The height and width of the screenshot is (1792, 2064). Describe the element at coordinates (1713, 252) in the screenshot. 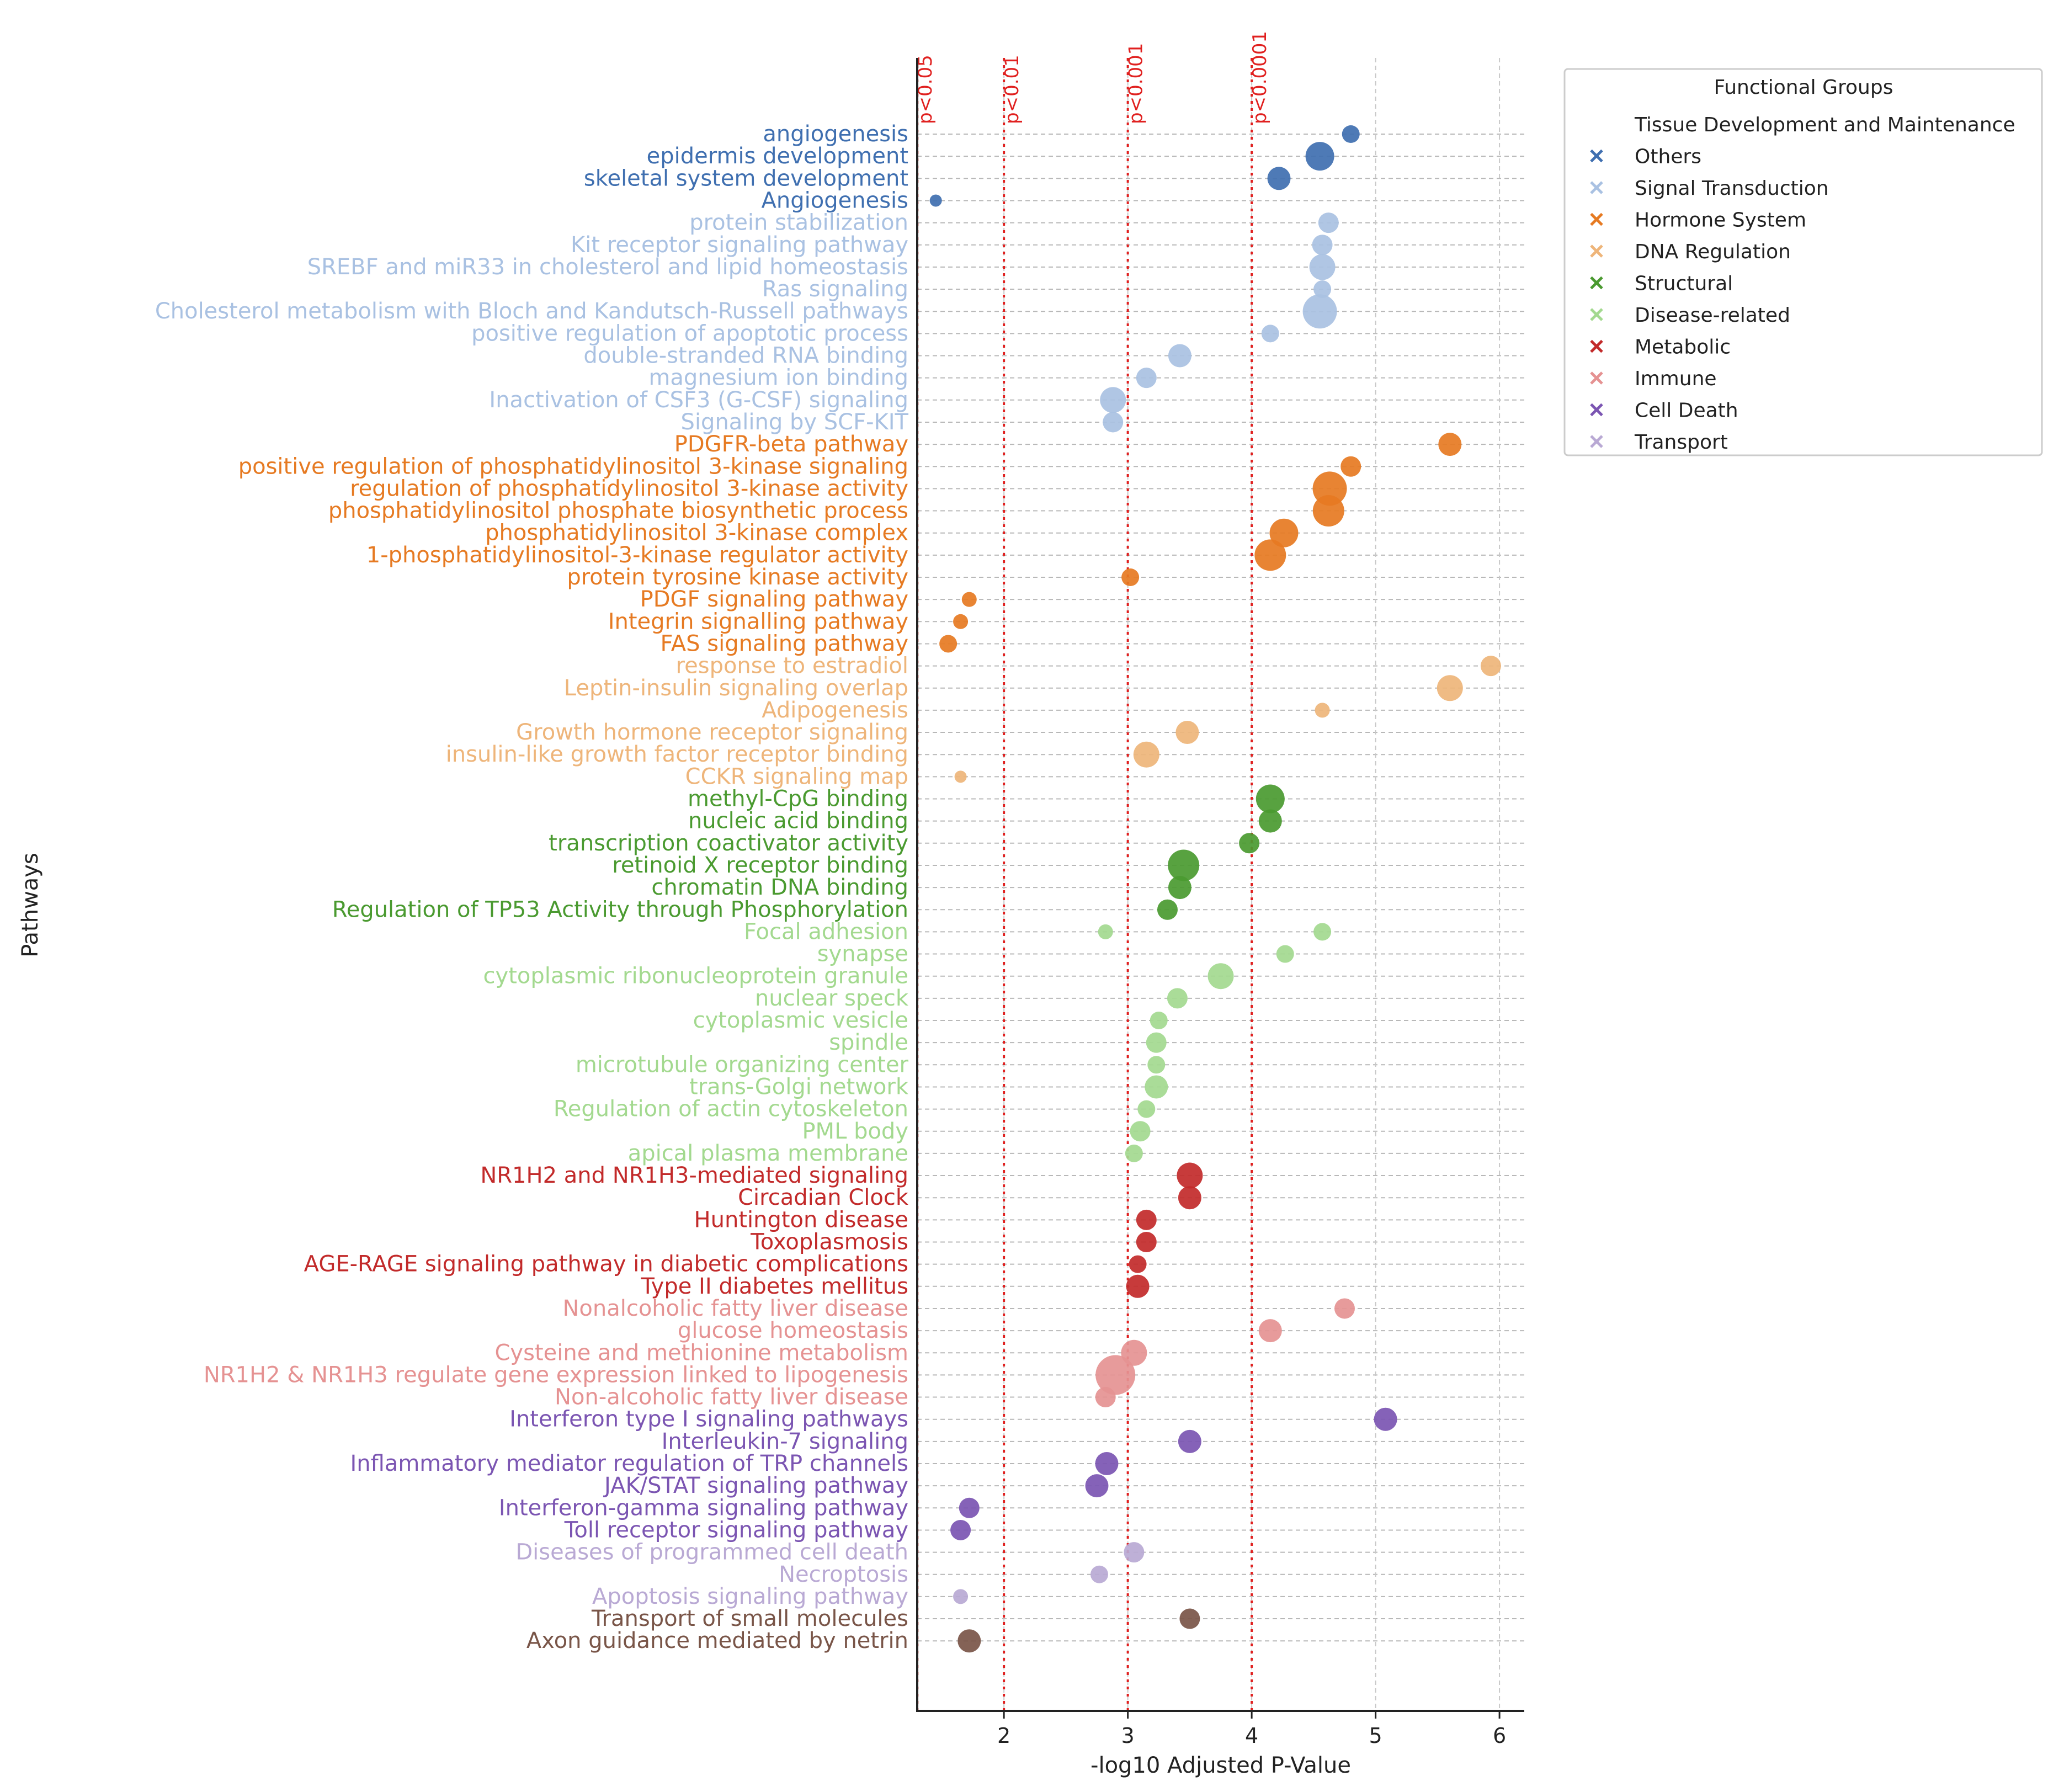

I see `legend-entry-label: DNA Regulation` at that location.